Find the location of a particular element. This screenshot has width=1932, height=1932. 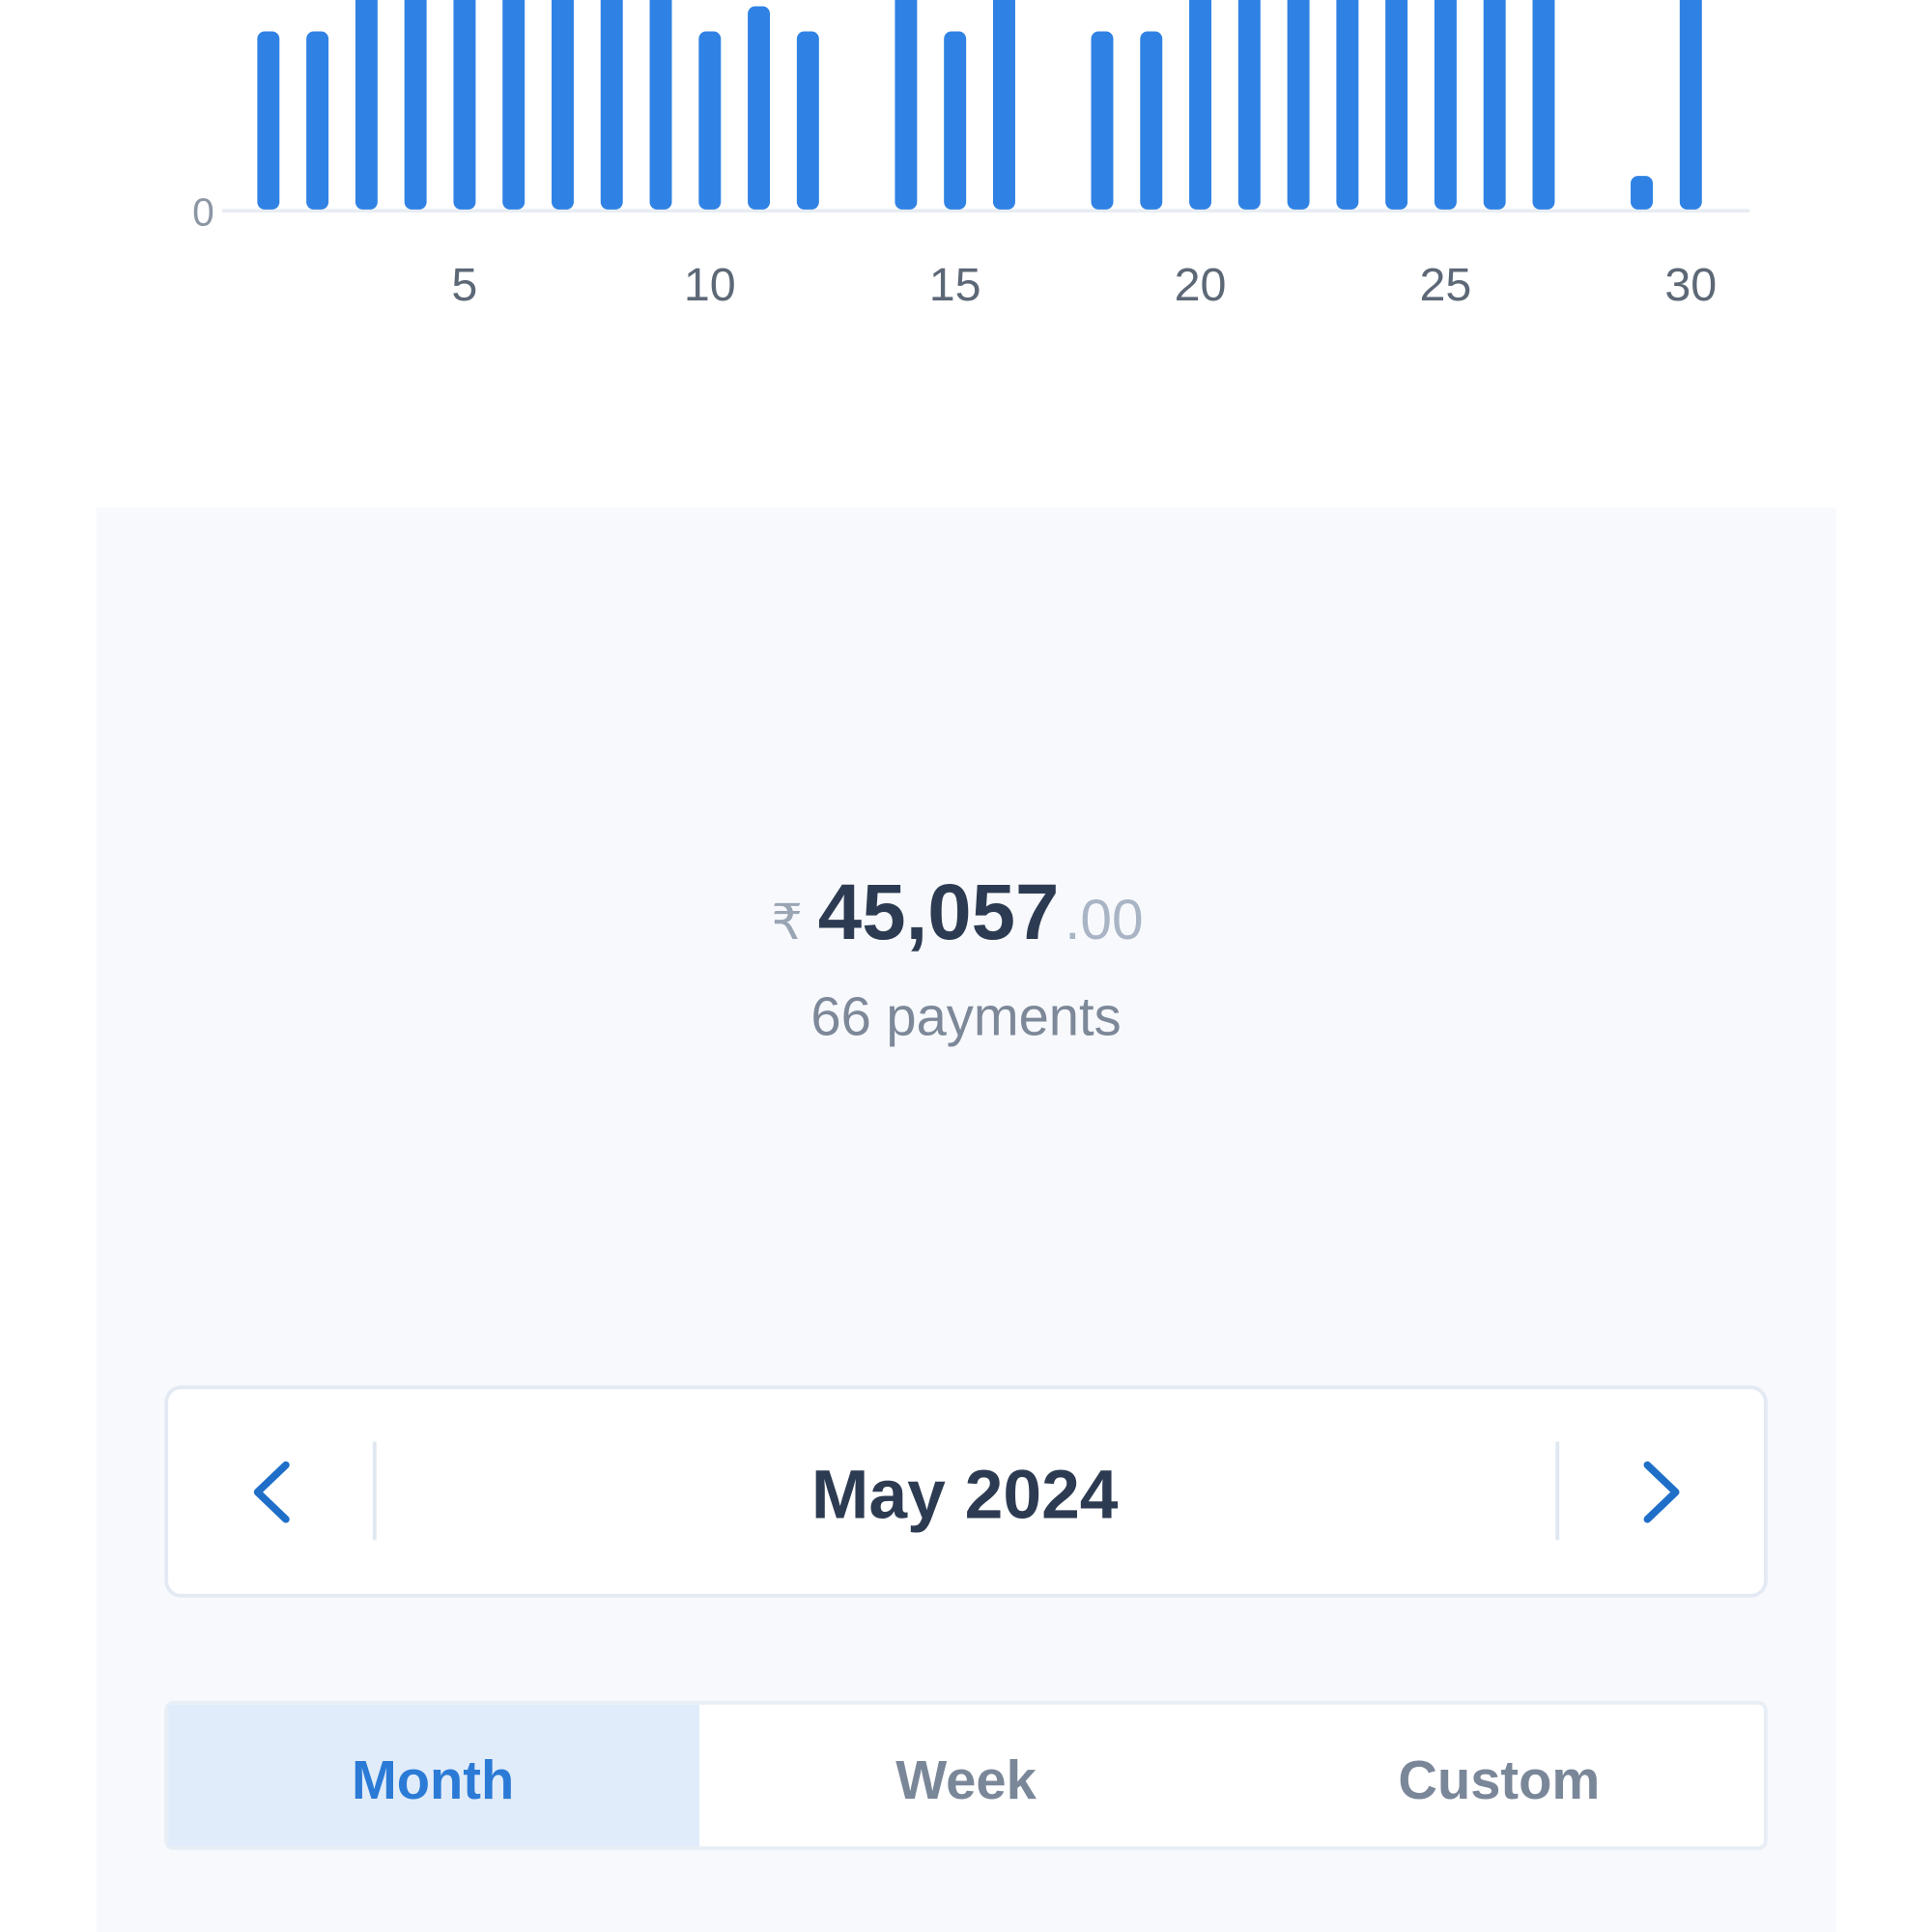

y-tick-label: 0 is located at coordinates (203, 211).